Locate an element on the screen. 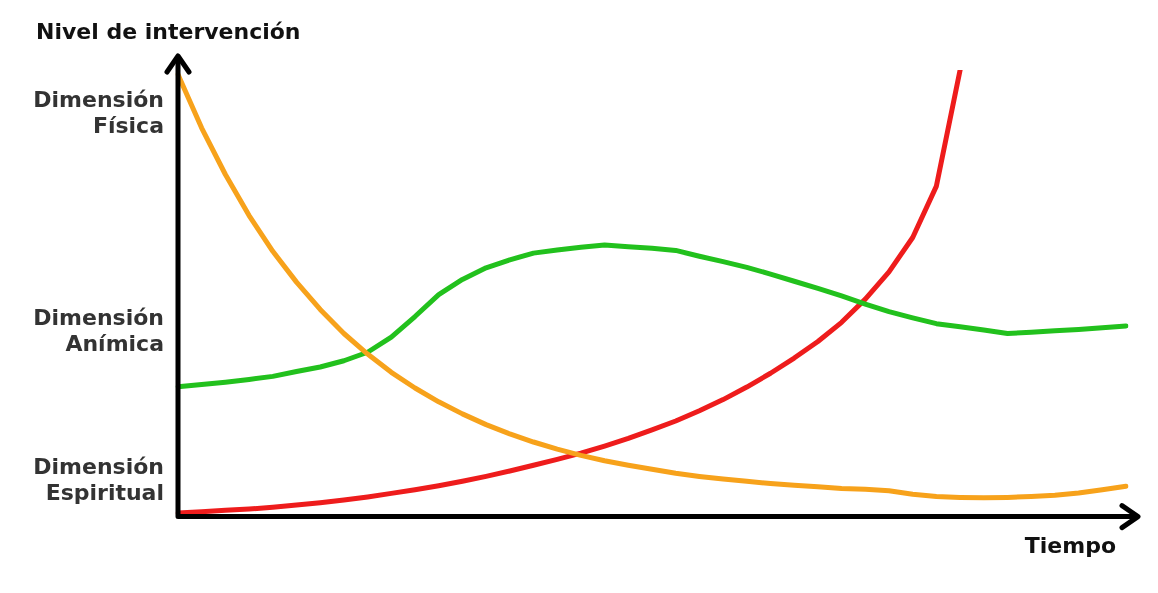 The height and width of the screenshot is (593, 1158). text: Dimensión Física is located at coordinates (98, 113).